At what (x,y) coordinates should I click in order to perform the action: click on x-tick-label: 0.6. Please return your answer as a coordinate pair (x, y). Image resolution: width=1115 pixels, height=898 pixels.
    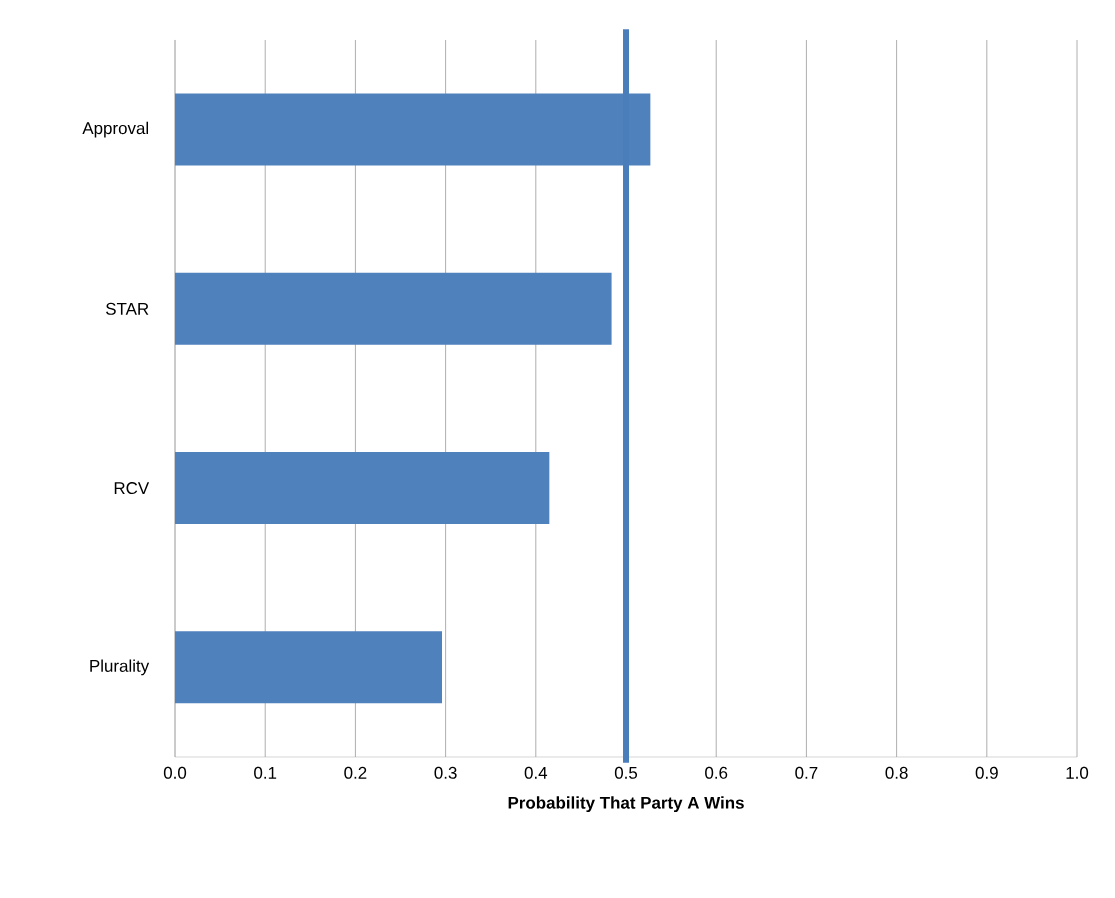
    Looking at the image, I should click on (716, 772).